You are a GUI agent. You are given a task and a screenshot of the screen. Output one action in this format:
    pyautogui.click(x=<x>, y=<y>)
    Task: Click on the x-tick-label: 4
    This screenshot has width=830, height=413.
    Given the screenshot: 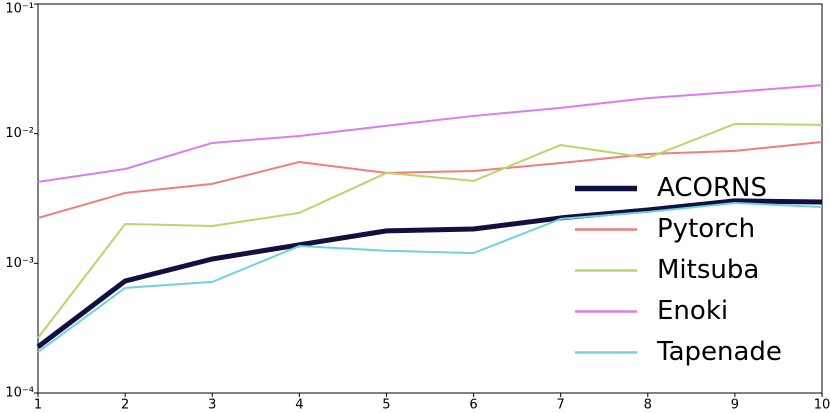 What is the action you would take?
    pyautogui.click(x=299, y=405)
    